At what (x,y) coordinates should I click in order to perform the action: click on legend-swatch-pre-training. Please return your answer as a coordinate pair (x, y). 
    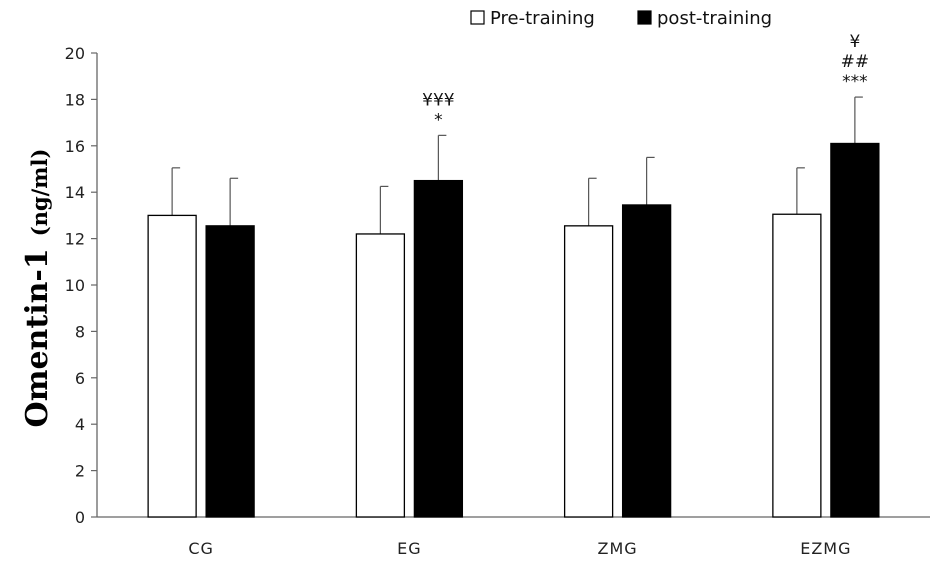
    Looking at the image, I should click on (477, 17).